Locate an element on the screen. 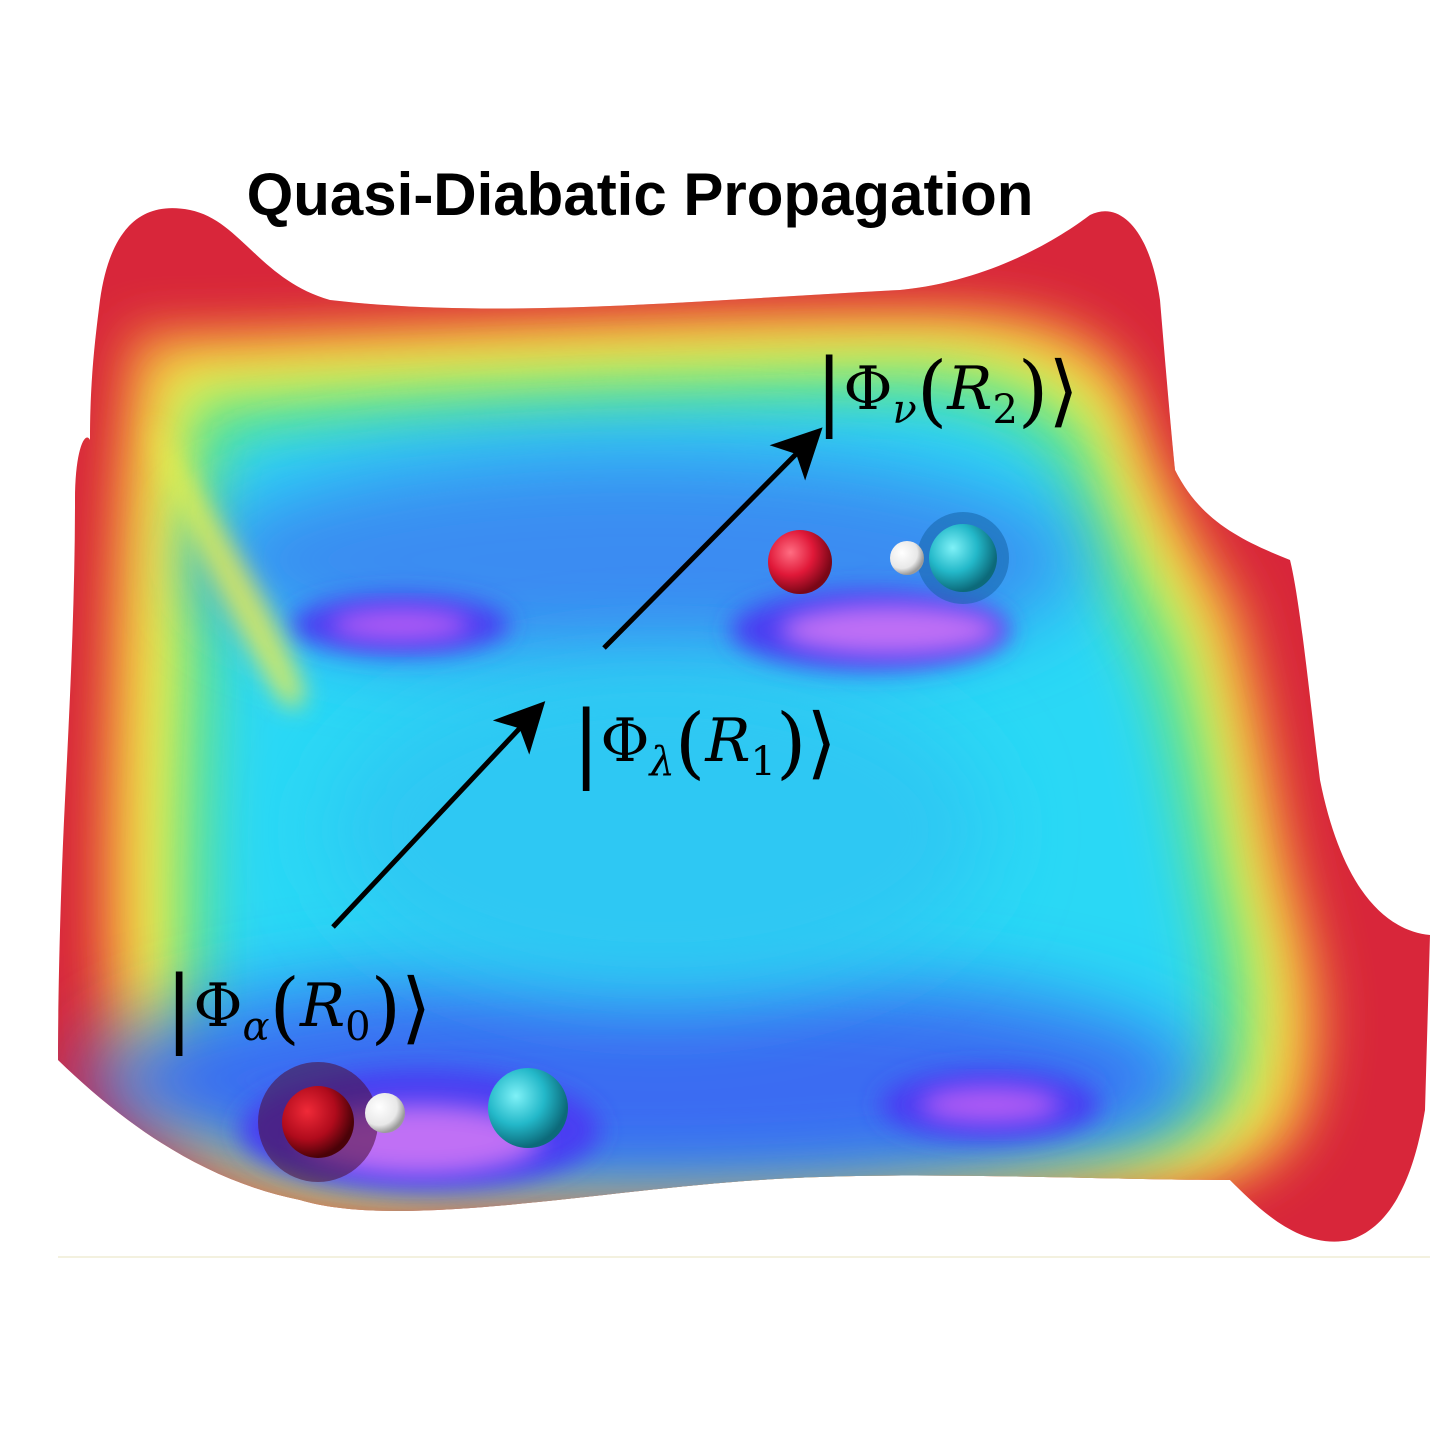 The image size is (1440, 1440). upper-red-atom is located at coordinates (800, 562).